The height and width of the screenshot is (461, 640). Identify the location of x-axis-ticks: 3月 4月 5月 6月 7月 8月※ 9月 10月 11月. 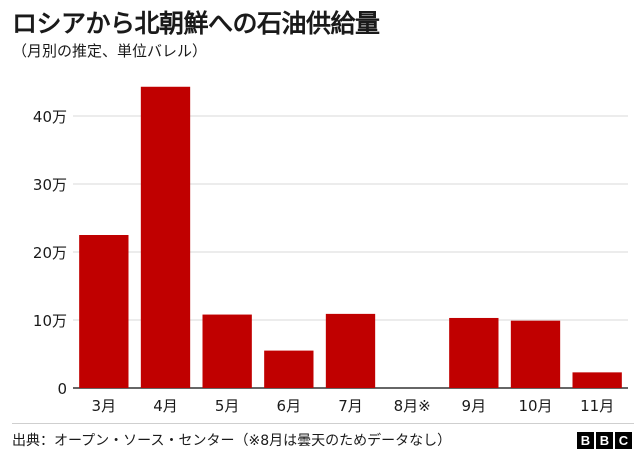
(353, 406).